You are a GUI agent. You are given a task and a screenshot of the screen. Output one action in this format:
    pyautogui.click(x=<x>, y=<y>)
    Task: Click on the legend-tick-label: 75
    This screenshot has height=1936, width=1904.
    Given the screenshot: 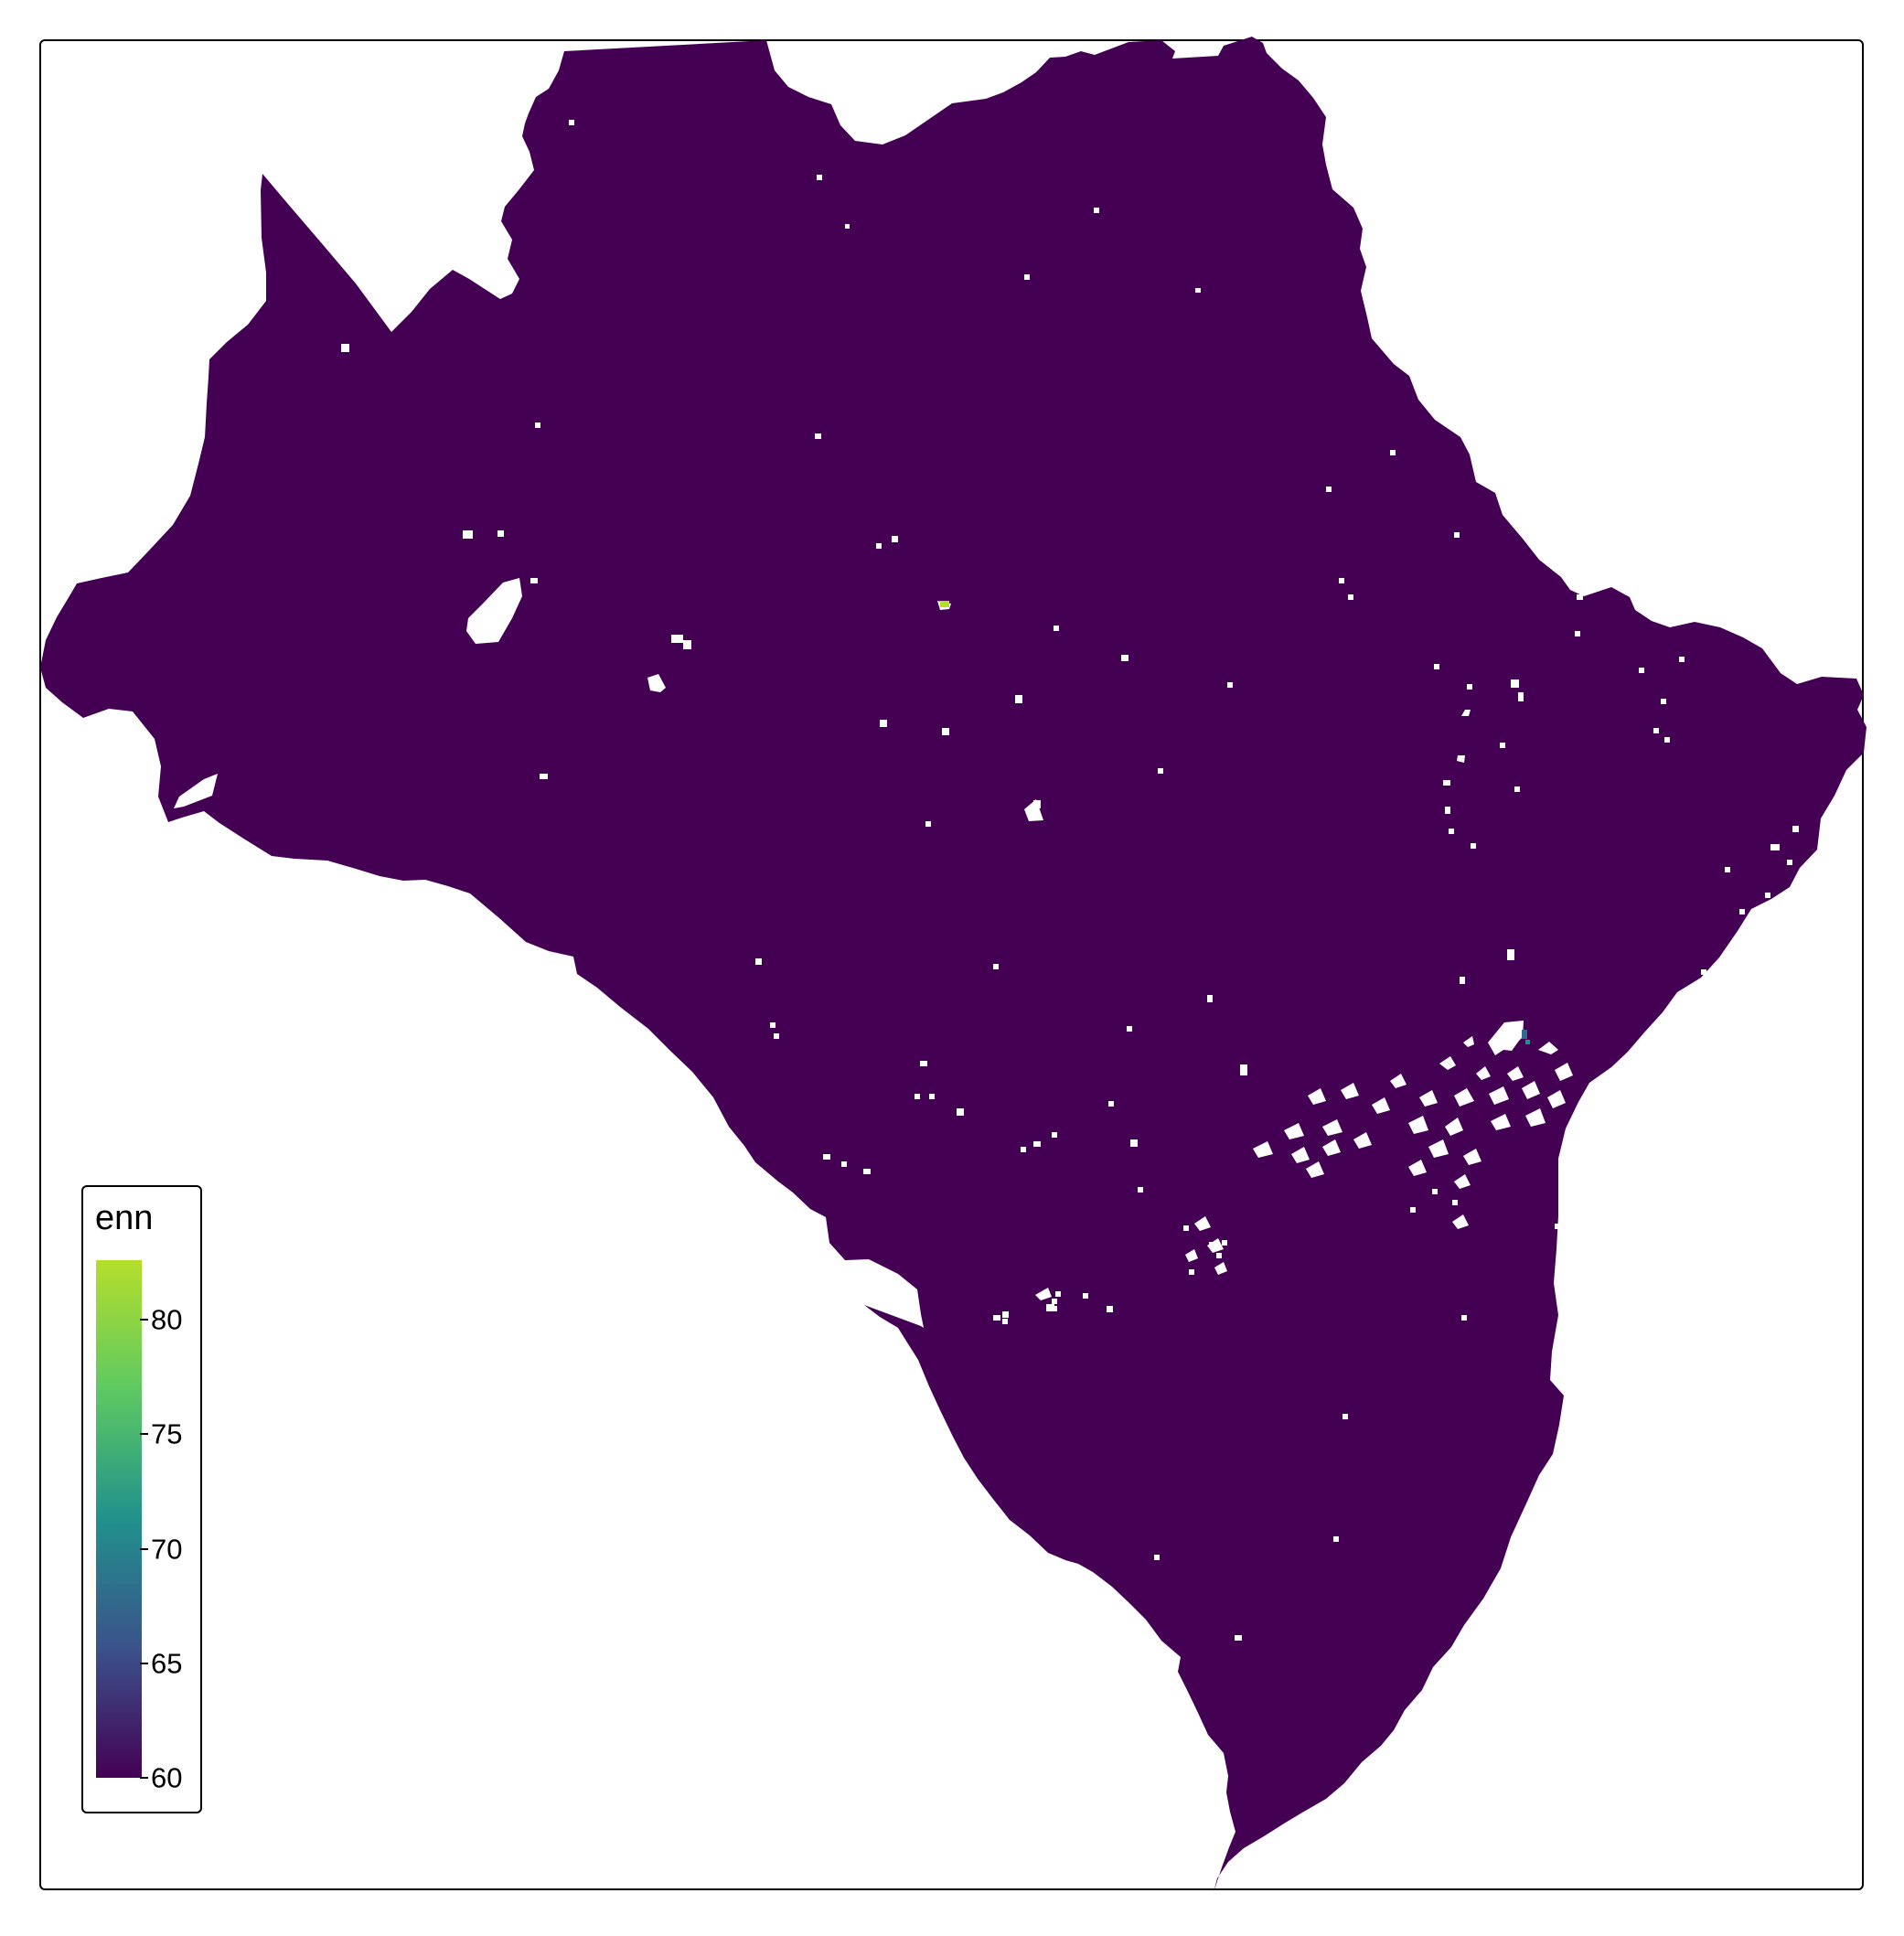 What is the action you would take?
    pyautogui.click(x=167, y=1433)
    